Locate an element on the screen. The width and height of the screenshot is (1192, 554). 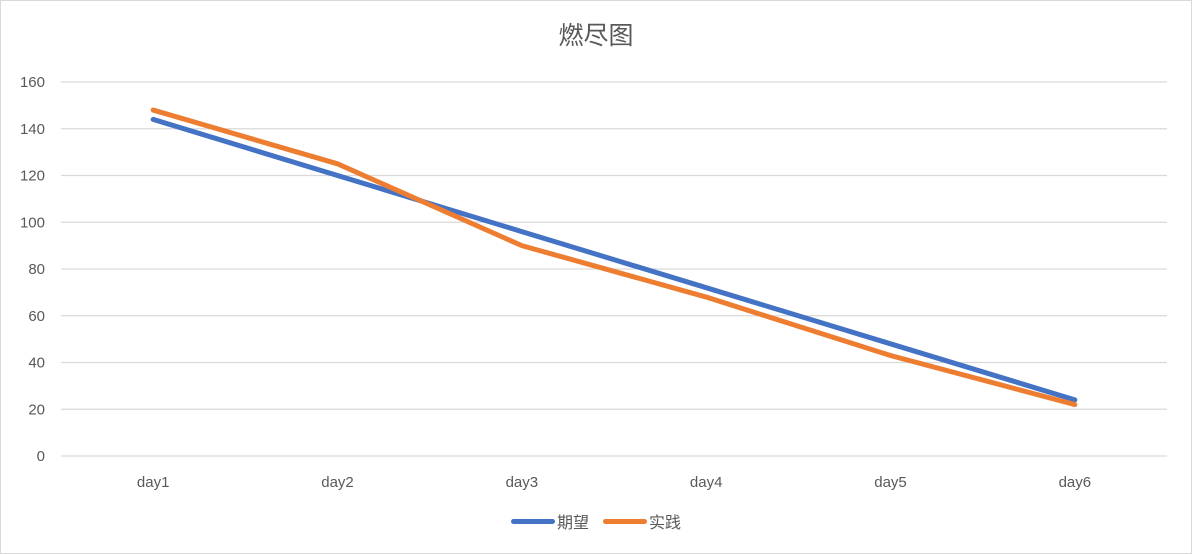
y-tick-label: 140 is located at coordinates (32, 129).